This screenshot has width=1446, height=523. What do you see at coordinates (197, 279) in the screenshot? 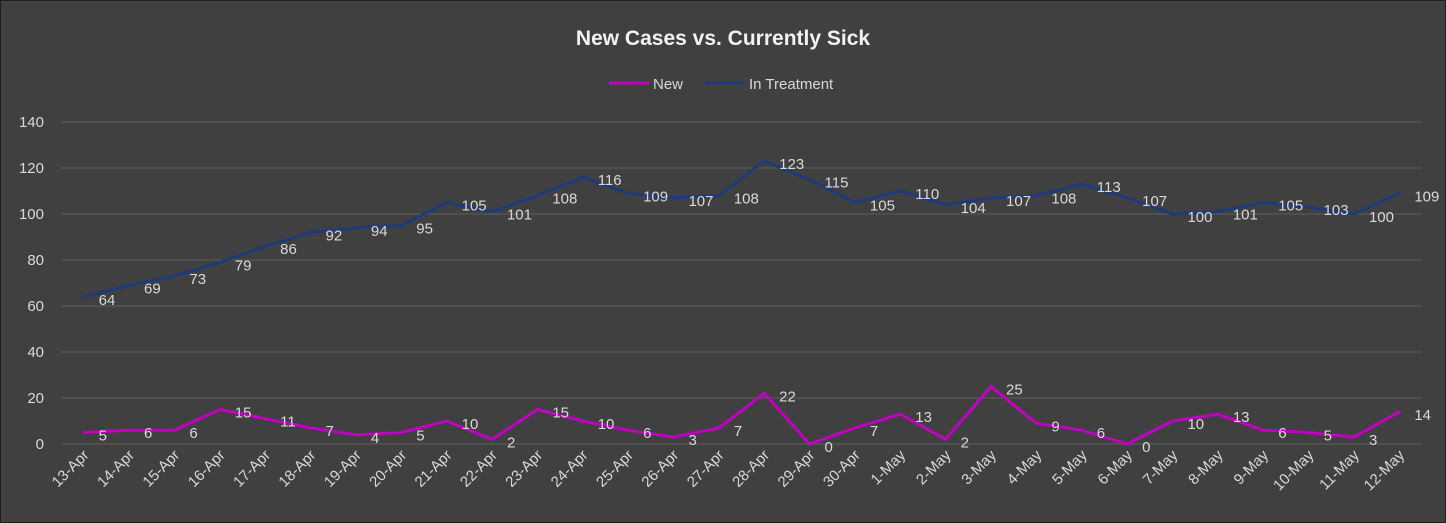
I see `data-label-in-treatment: 73` at bounding box center [197, 279].